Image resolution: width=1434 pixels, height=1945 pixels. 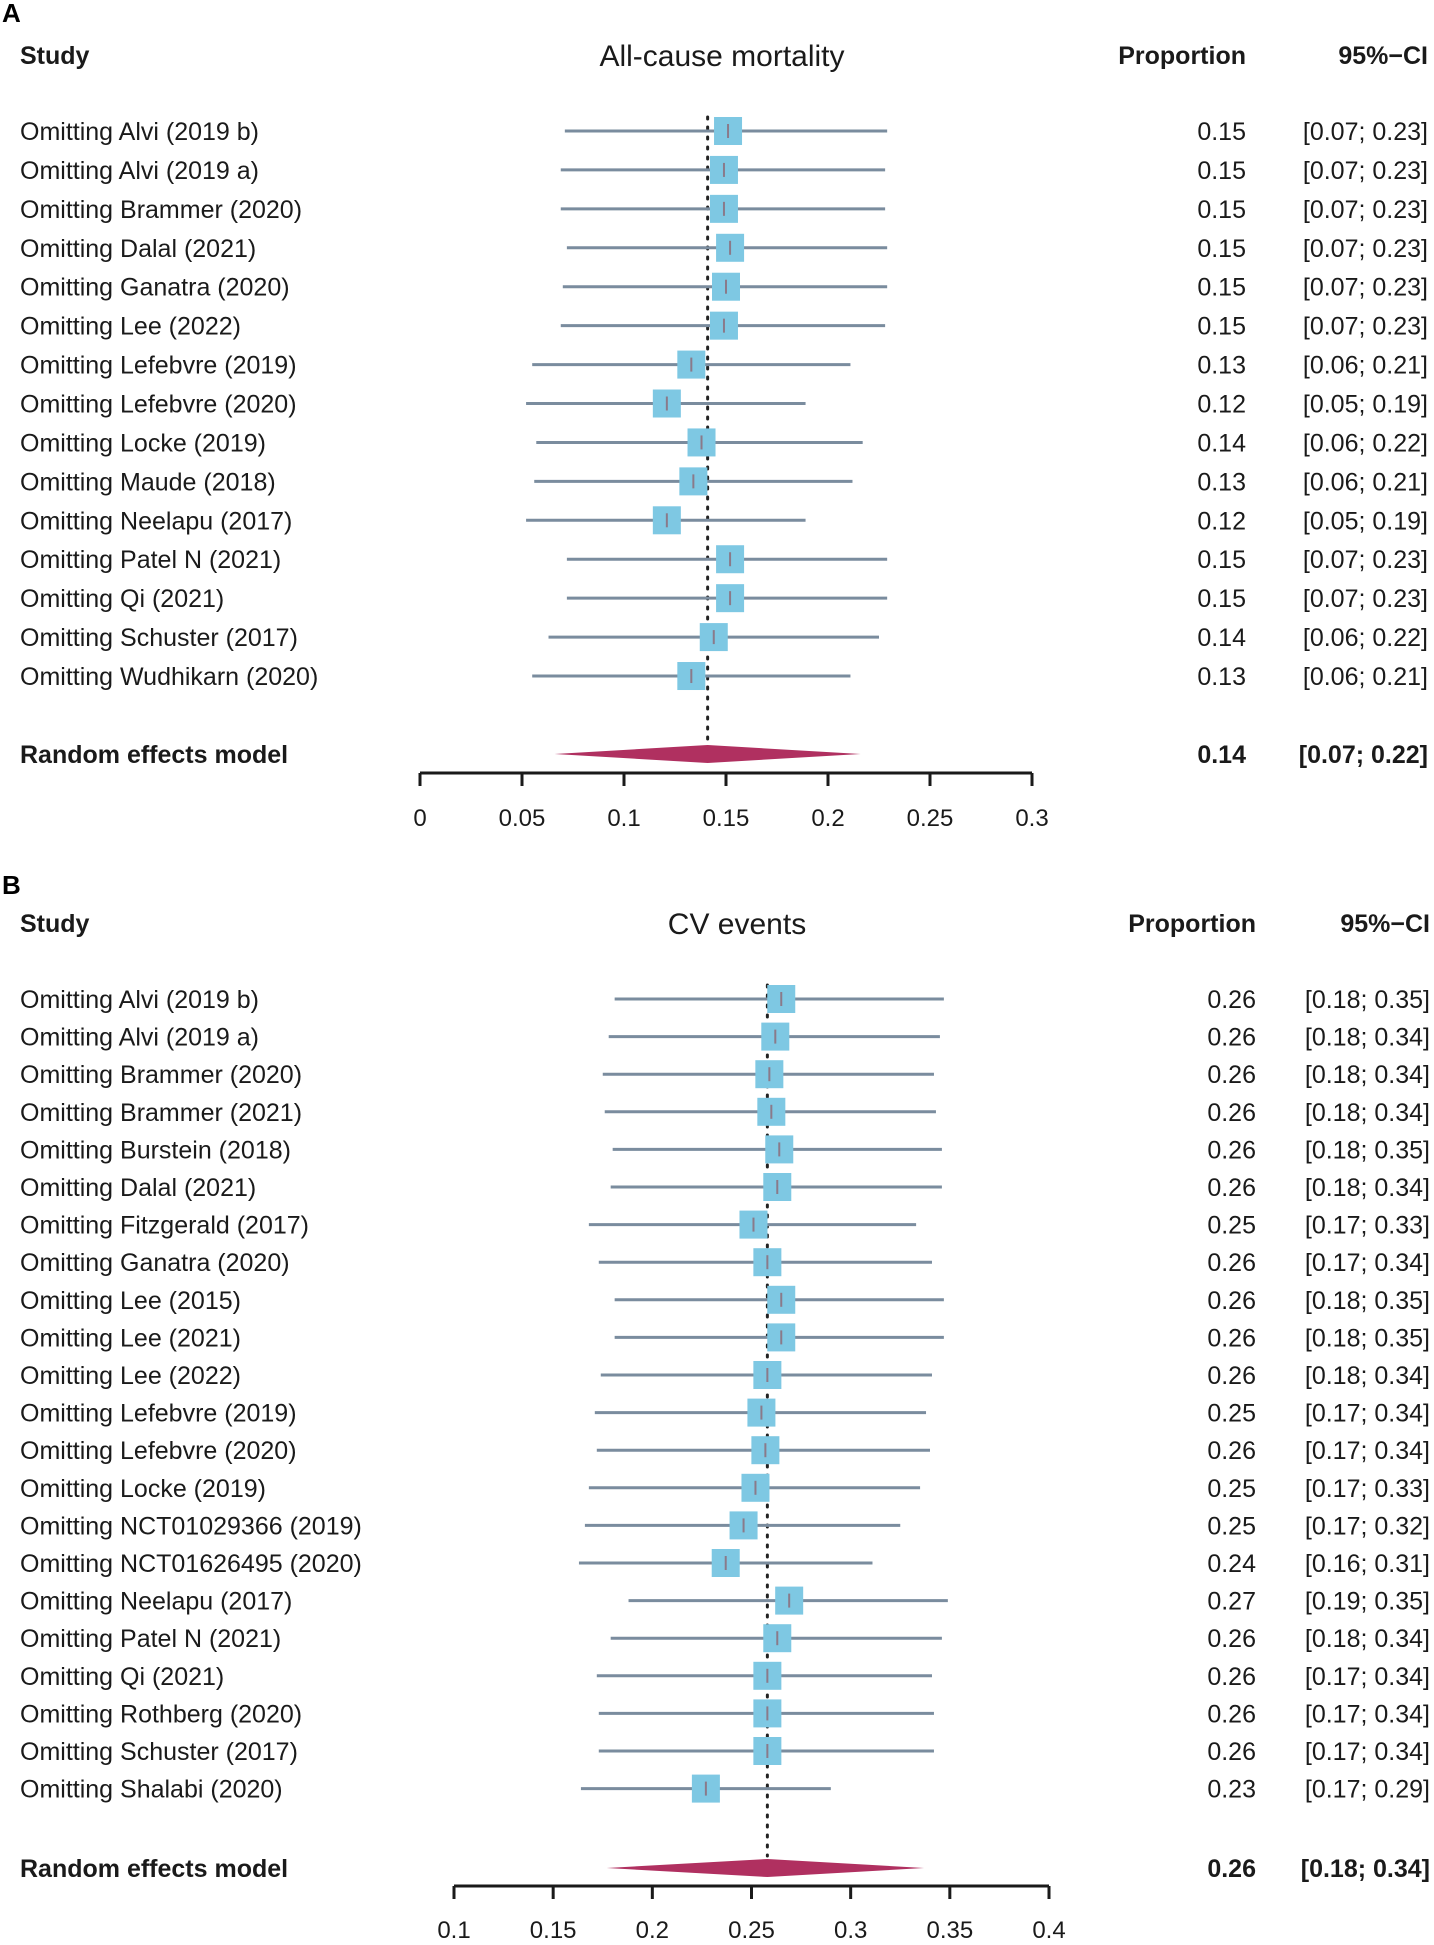 What do you see at coordinates (707, 754) in the screenshot?
I see `summary-diamond` at bounding box center [707, 754].